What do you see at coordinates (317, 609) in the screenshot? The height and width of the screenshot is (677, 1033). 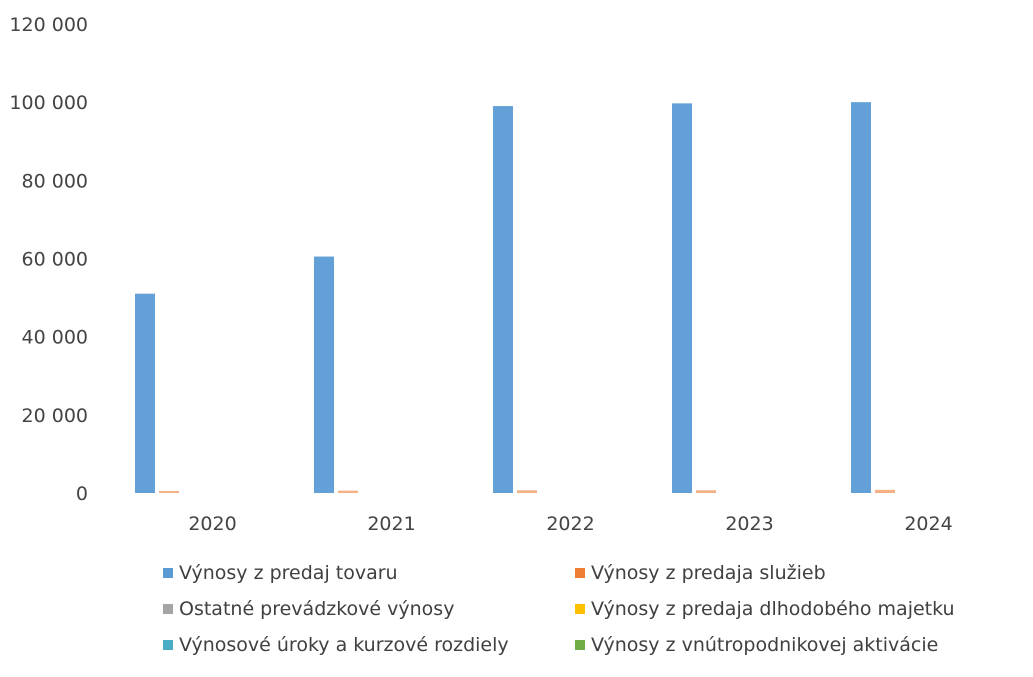 I see `legend-label: Ostatné prevádzkové výnosy` at bounding box center [317, 609].